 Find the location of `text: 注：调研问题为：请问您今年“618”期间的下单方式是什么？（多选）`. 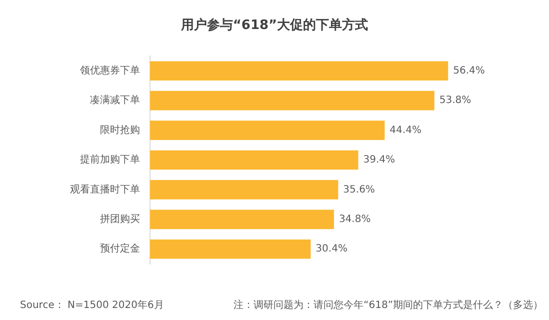

text: 注：调研问题为：请问您今年“618”期间的下单方式是什么？（多选） is located at coordinates (388, 305).